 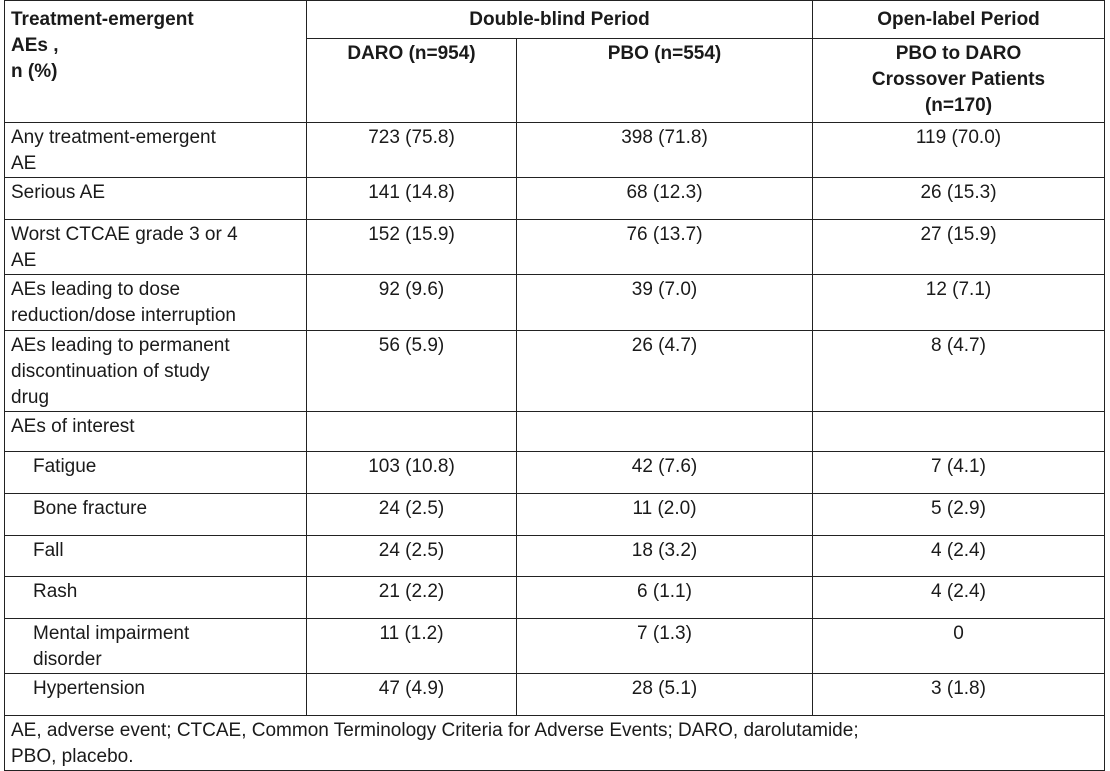 What do you see at coordinates (664, 514) in the screenshot?
I see `pbo-value: 11 (2.0)` at bounding box center [664, 514].